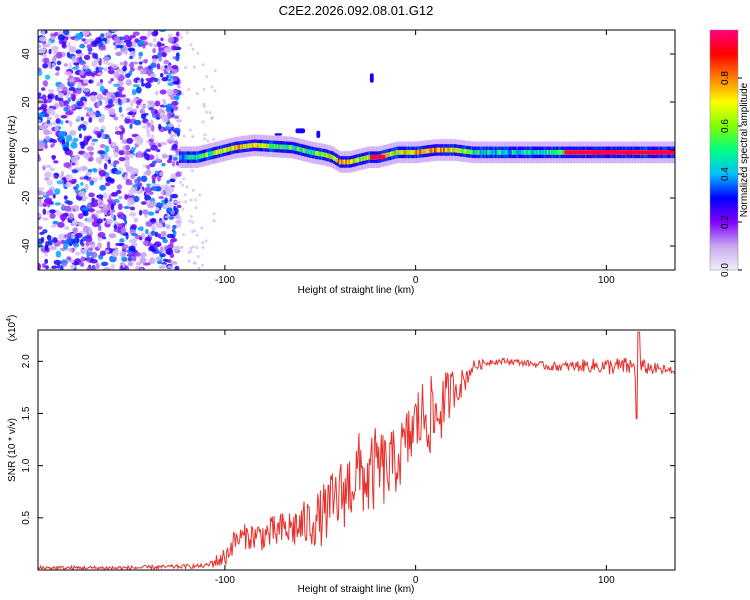  Describe the element at coordinates (318, 134) in the screenshot. I see `side-feature` at that location.